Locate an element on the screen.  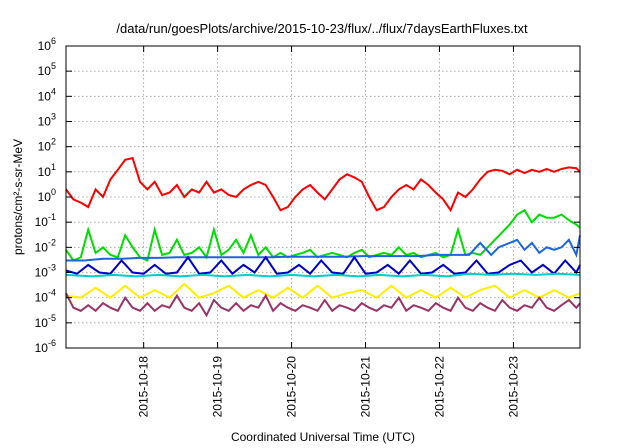
y-tick-label: 10⁻⁵ is located at coordinates (45, 321).